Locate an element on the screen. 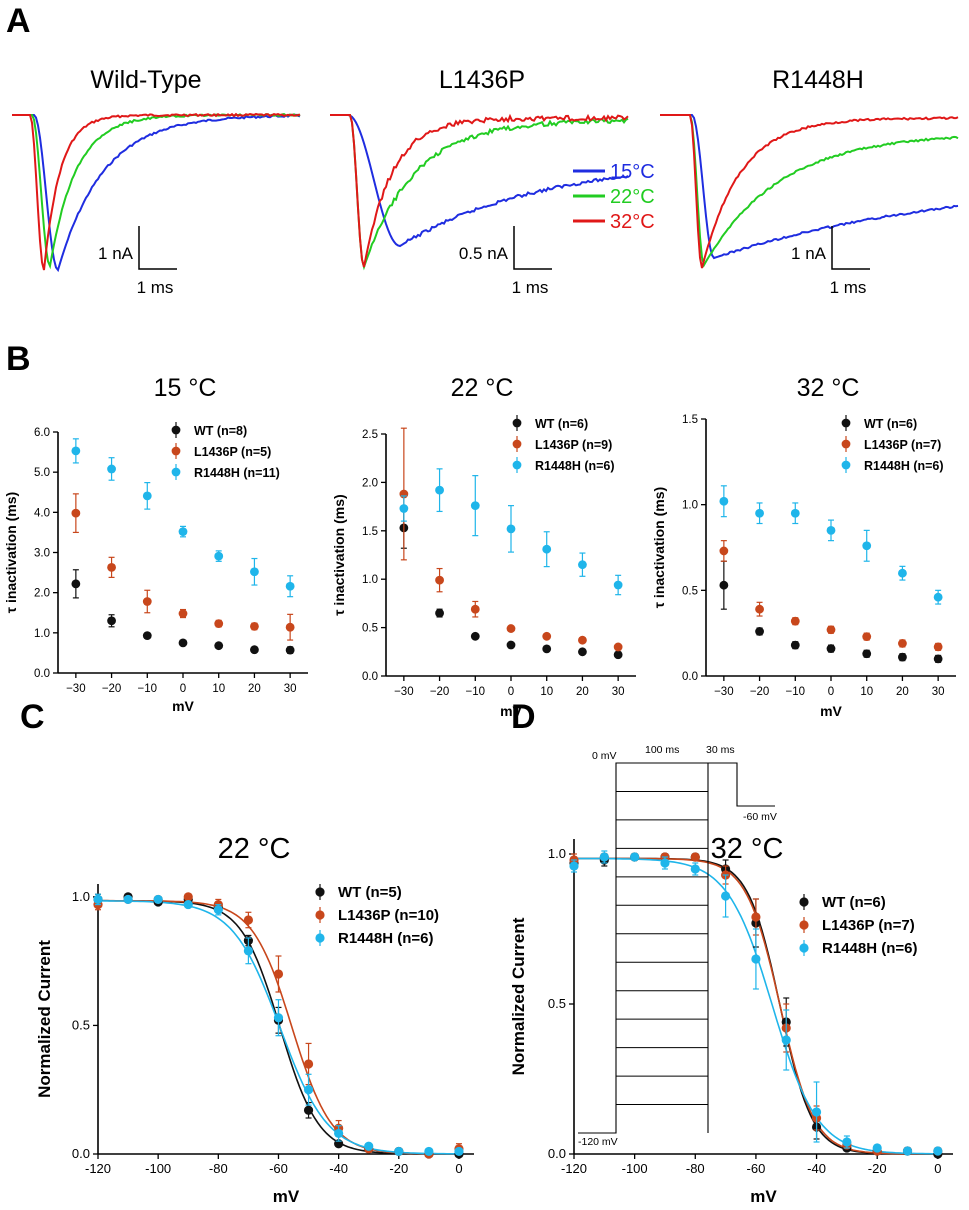 The image size is (969, 1210). y-tick-label: 2.5 is located at coordinates (370, 435).